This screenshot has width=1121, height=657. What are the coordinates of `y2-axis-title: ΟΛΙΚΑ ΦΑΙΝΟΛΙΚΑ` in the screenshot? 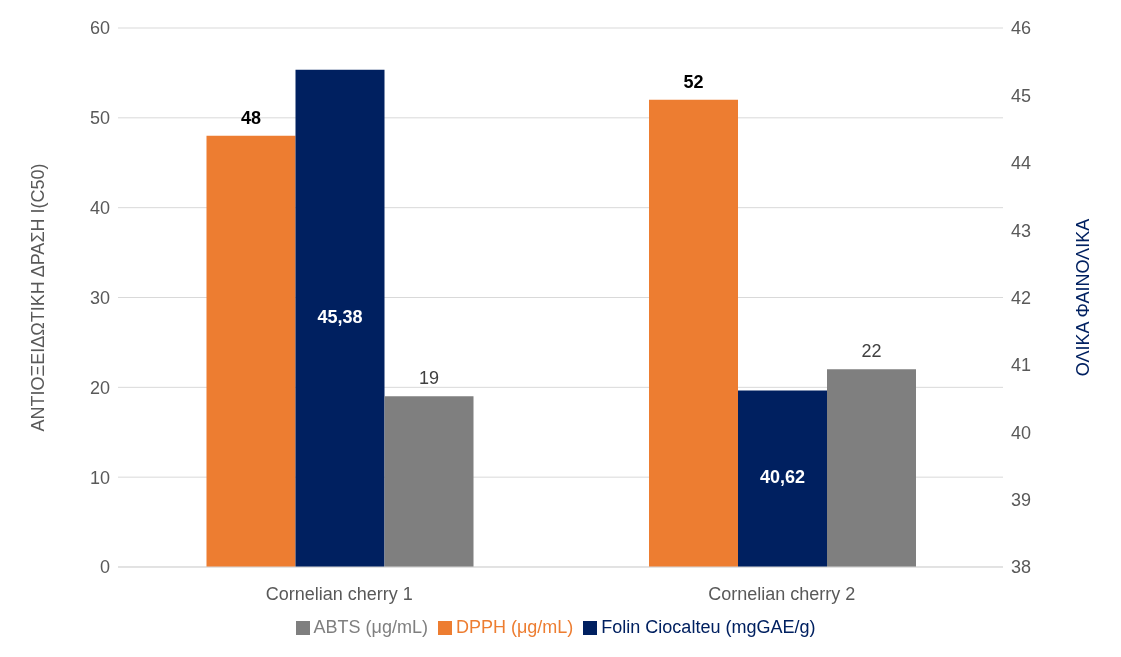 It's located at (1083, 297).